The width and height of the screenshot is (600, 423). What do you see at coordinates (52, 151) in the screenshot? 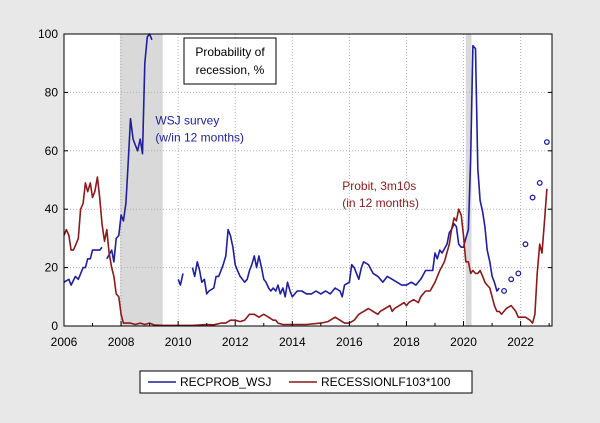
I see `y-tick-label-60: 60` at bounding box center [52, 151].